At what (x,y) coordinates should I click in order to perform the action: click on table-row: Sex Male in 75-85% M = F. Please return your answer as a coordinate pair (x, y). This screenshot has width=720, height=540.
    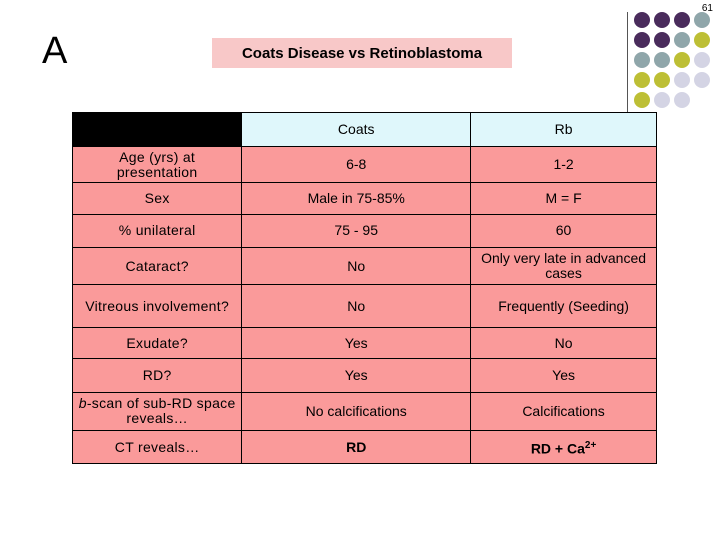
    Looking at the image, I should click on (364, 198).